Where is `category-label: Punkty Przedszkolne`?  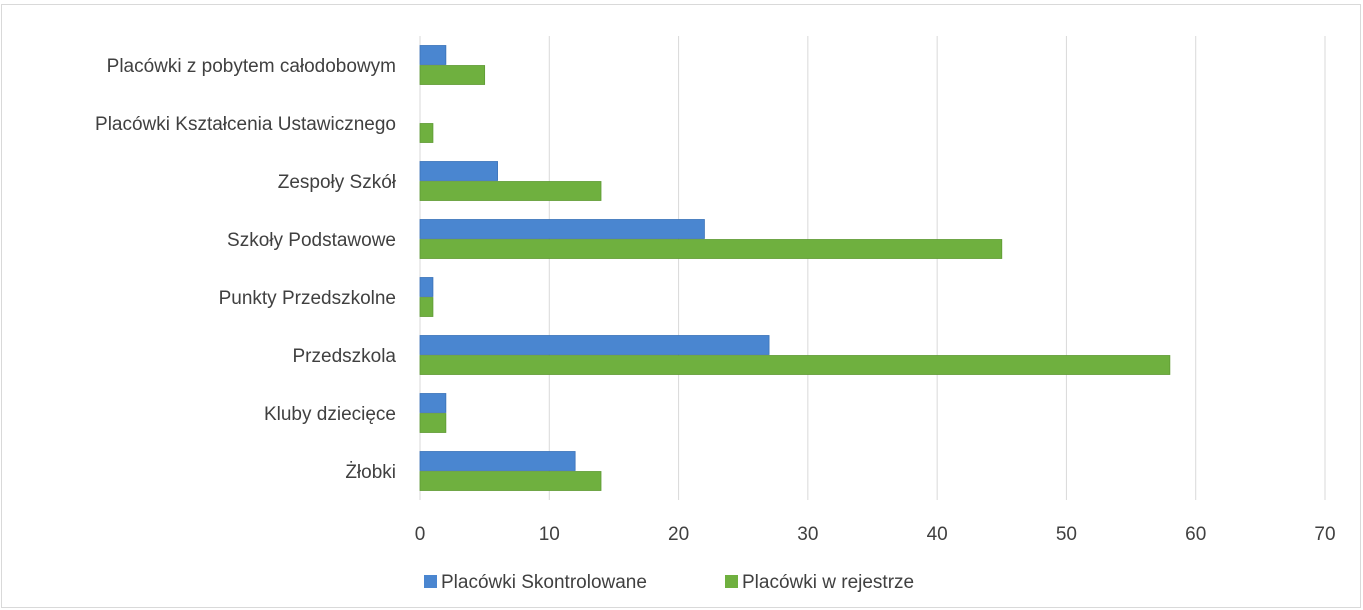 category-label: Punkty Przedszkolne is located at coordinates (307, 298).